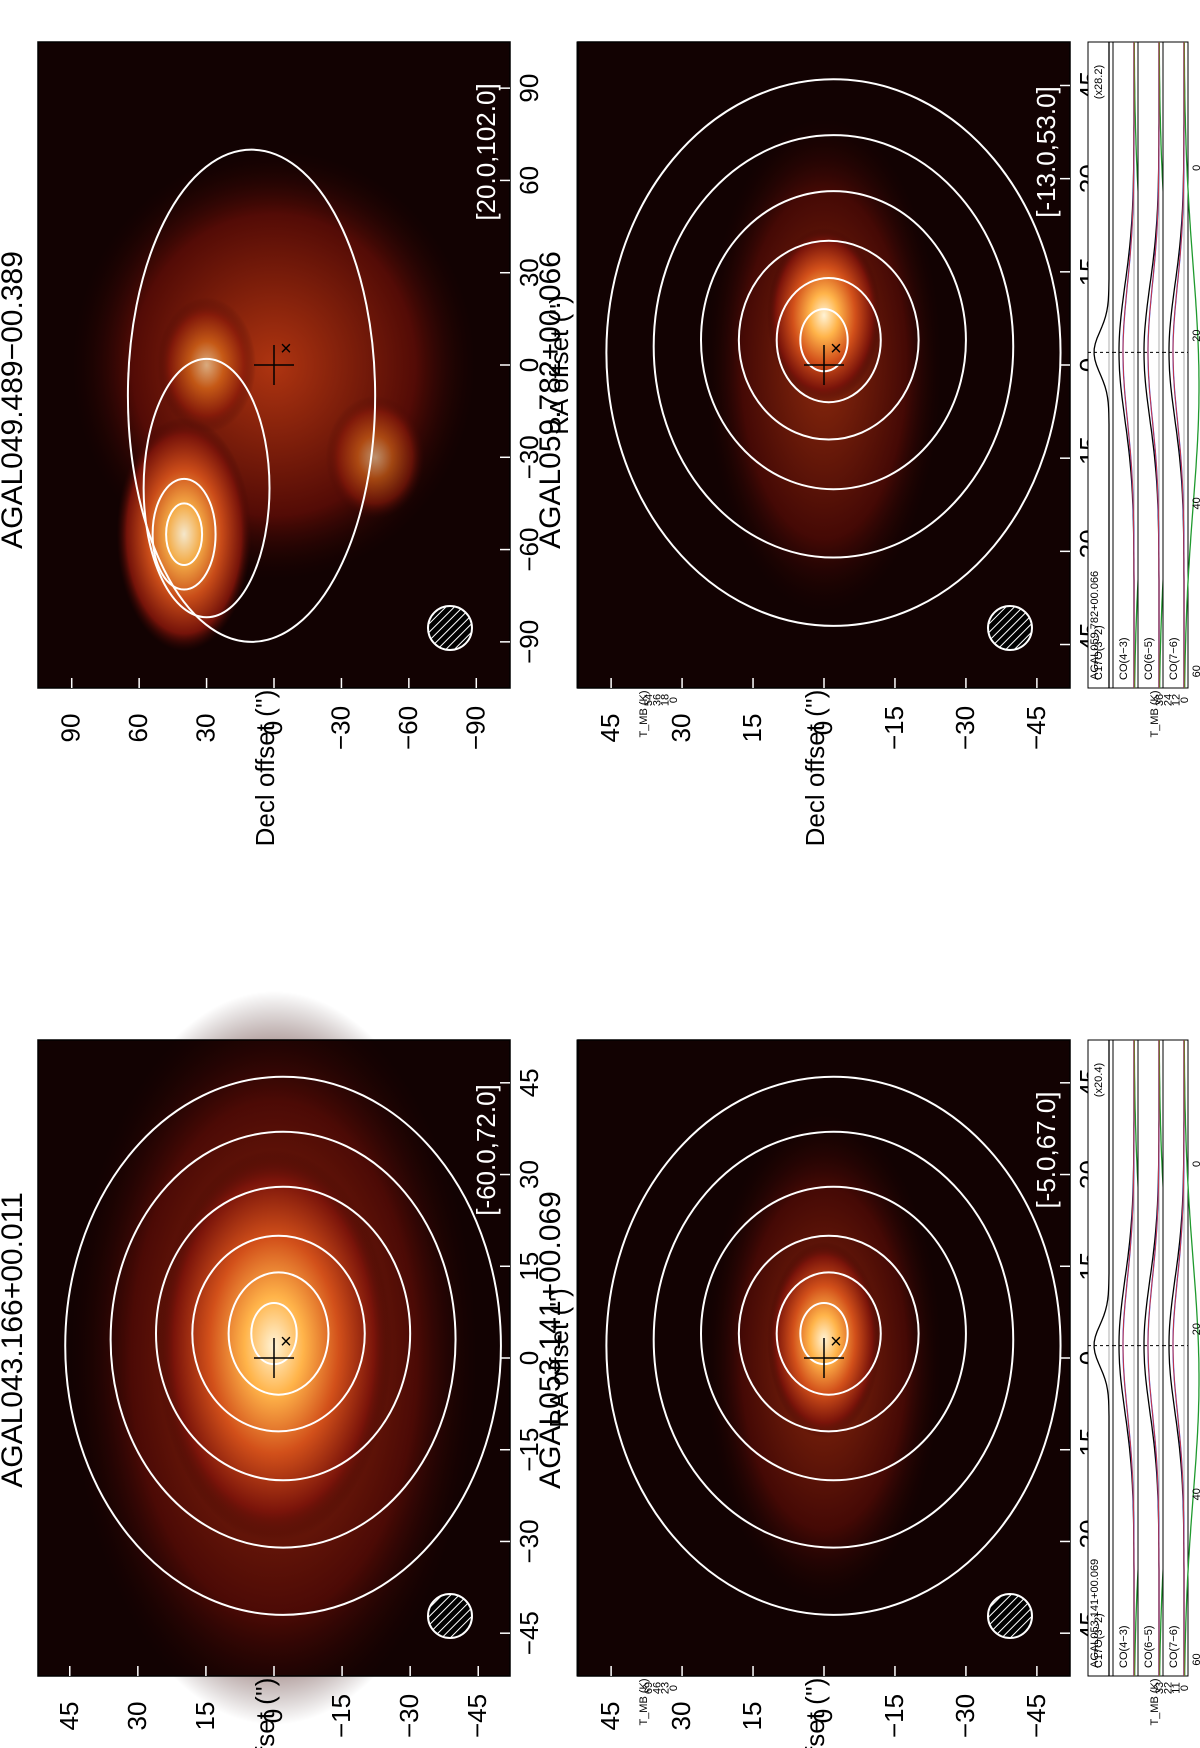 The width and height of the screenshot is (1200, 1748). What do you see at coordinates (1149, 659) in the screenshot?
I see `line-label: CO(6−5)` at bounding box center [1149, 659].